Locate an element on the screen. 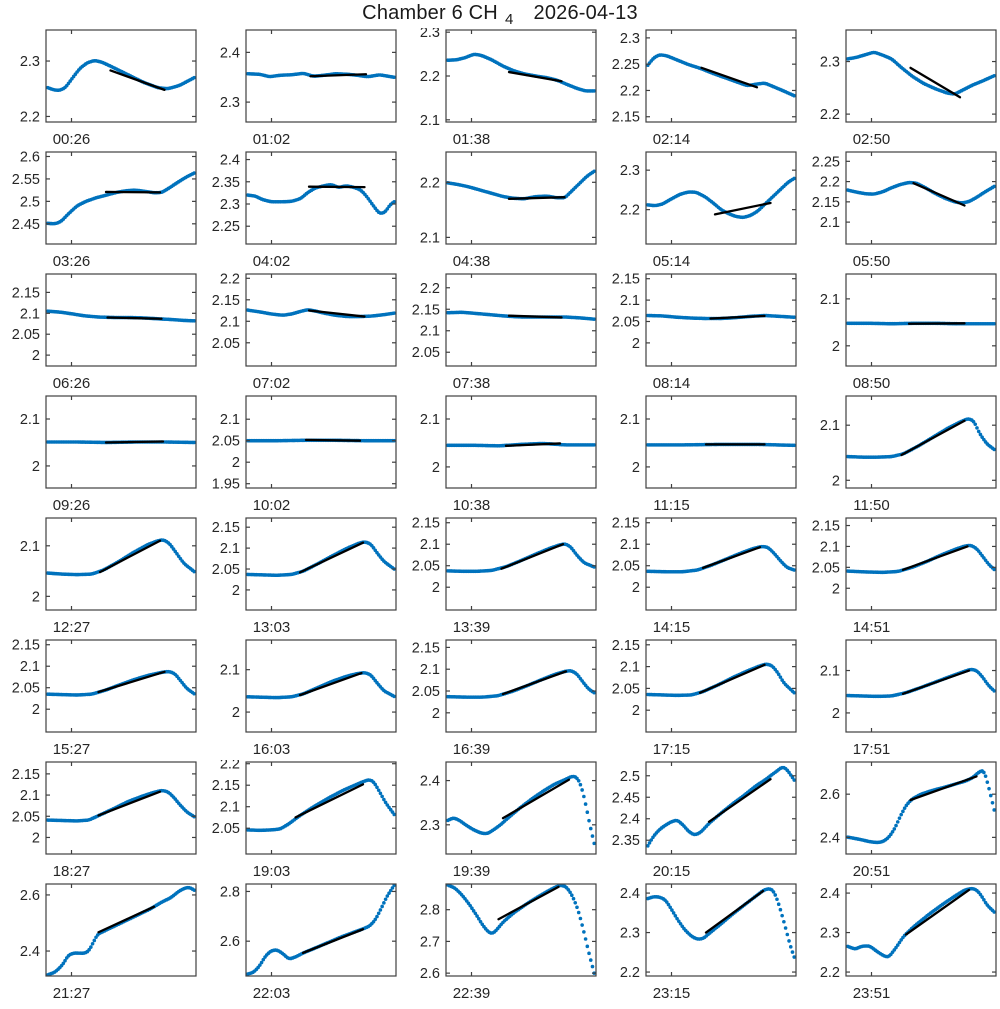 This screenshot has width=1000, height=1009. y-tick-label: 2.6 is located at coordinates (230, 942).